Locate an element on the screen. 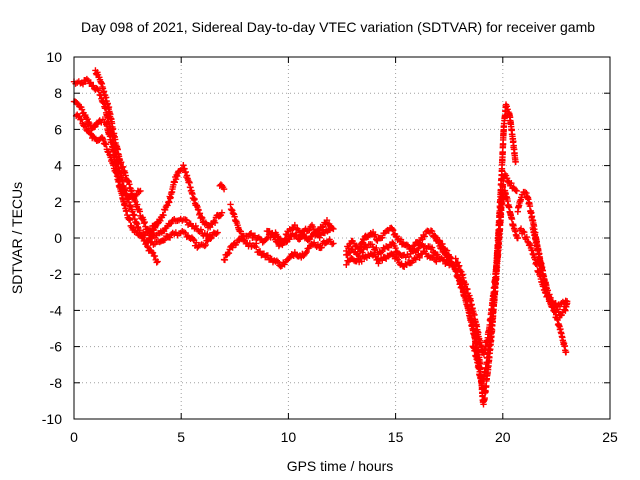 The width and height of the screenshot is (640, 480). y-tick-labels: -10 -8 -6 -4 -2 0 2 4 6 8 10 is located at coordinates (52, 238).